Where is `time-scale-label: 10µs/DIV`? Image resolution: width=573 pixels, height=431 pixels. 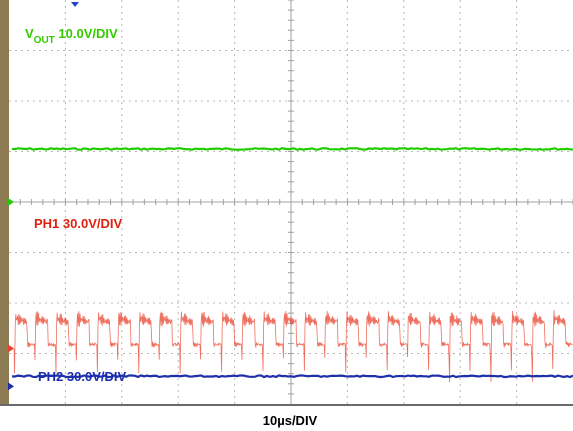 time-scale-label: 10µs/DIV is located at coordinates (290, 420).